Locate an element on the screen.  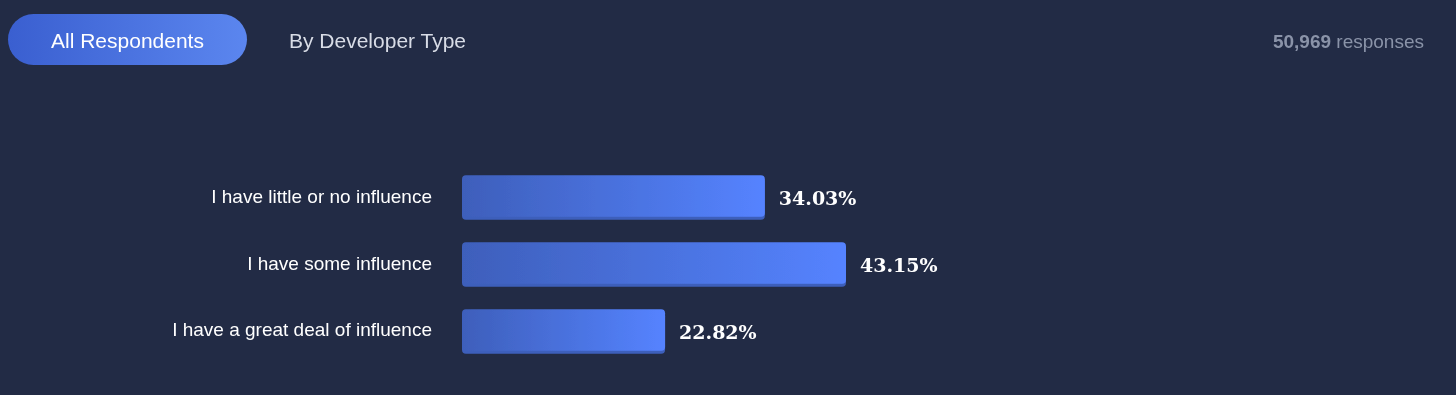
data-label: 34.03% is located at coordinates (817, 198).